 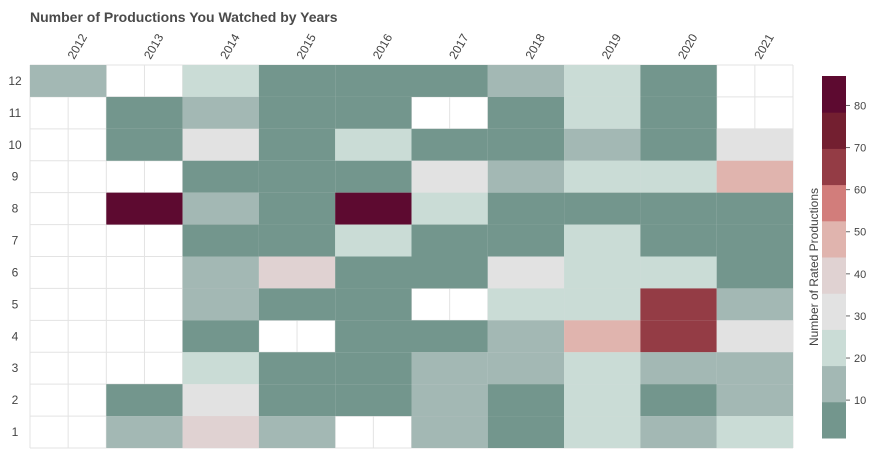 What do you see at coordinates (15, 304) in the screenshot?
I see `y-tick-label: 5` at bounding box center [15, 304].